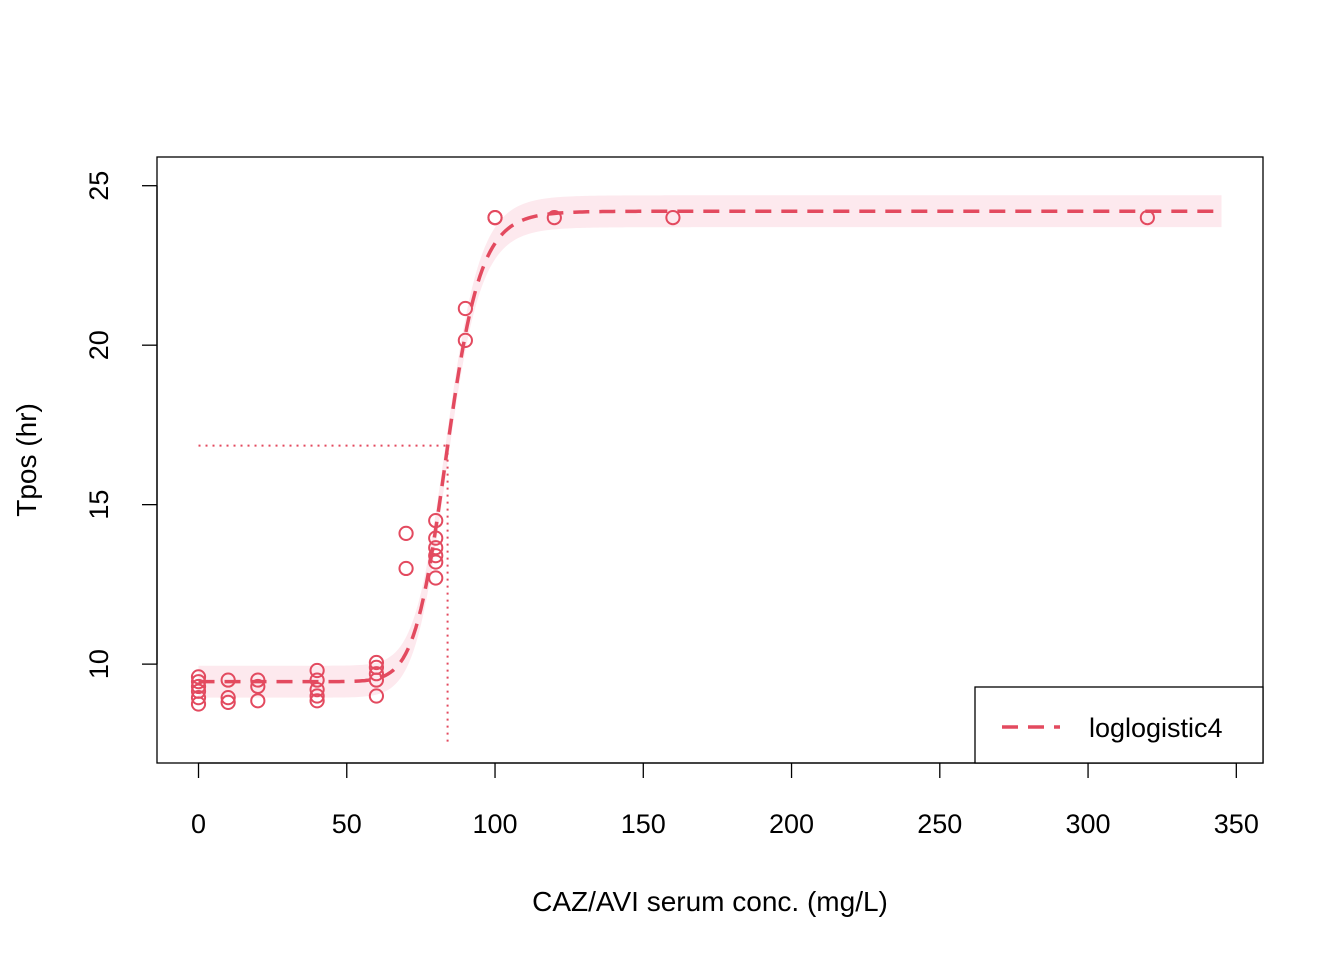 Image resolution: width=1344 pixels, height=960 pixels. What do you see at coordinates (1236, 824) in the screenshot?
I see `x-tick-label: 350` at bounding box center [1236, 824].